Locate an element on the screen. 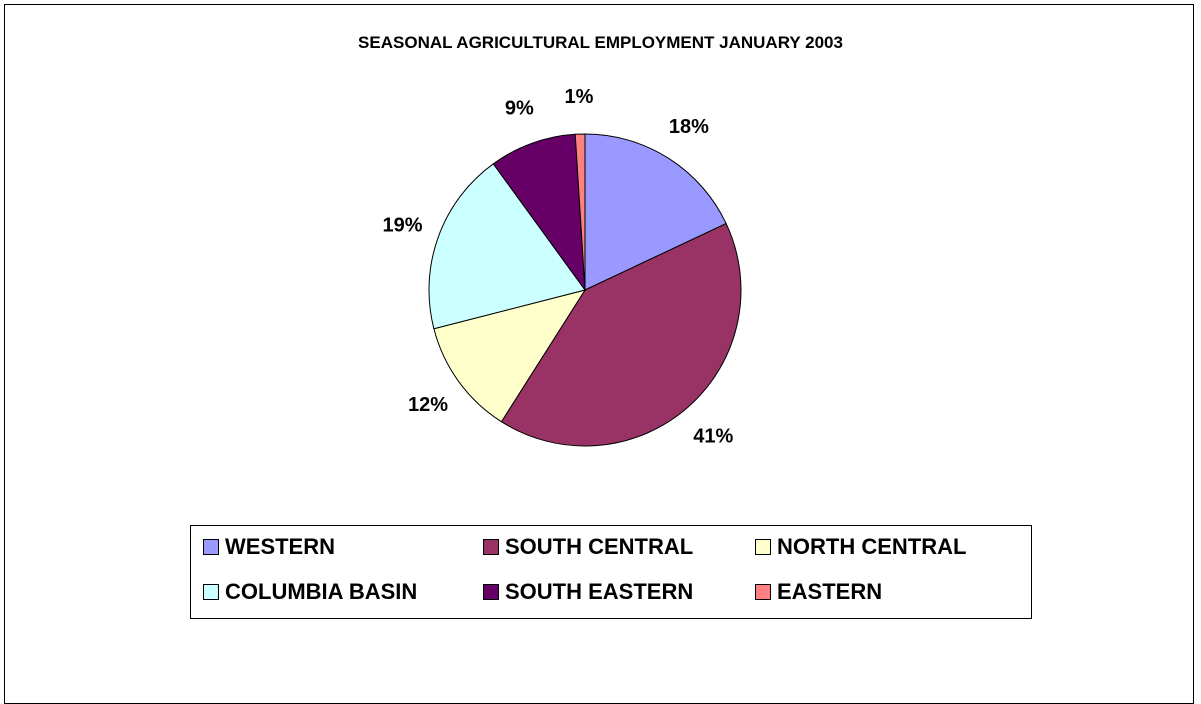 Image resolution: width=1201 pixels, height=704 pixels. legend-label-north-central: NORTH CENTRAL is located at coordinates (872, 546).